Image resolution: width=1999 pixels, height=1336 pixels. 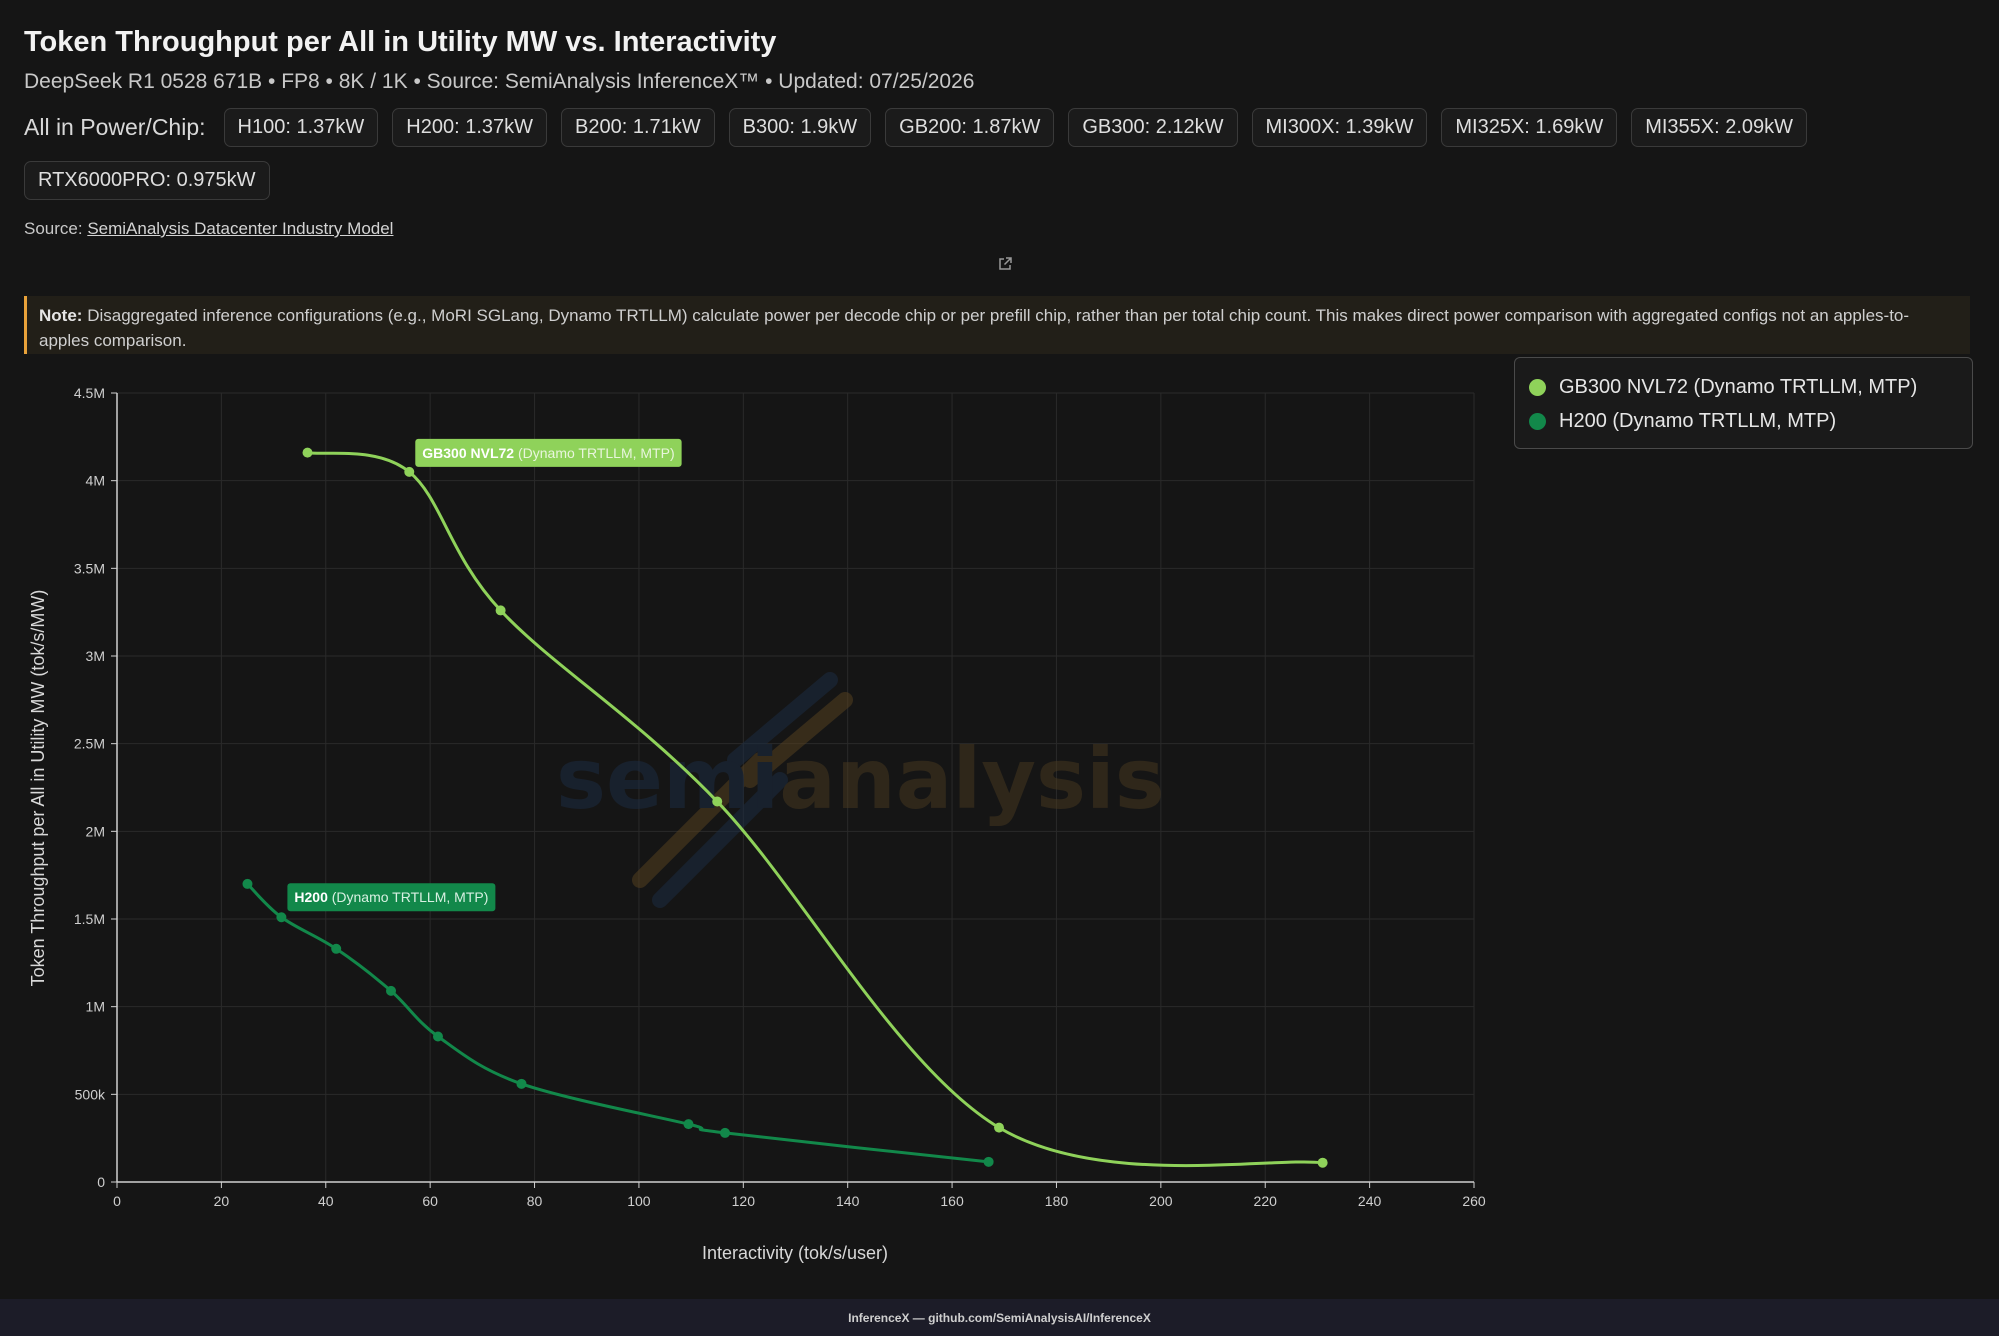 I want to click on x-tick-label: 240, so click(x=1370, y=1201).